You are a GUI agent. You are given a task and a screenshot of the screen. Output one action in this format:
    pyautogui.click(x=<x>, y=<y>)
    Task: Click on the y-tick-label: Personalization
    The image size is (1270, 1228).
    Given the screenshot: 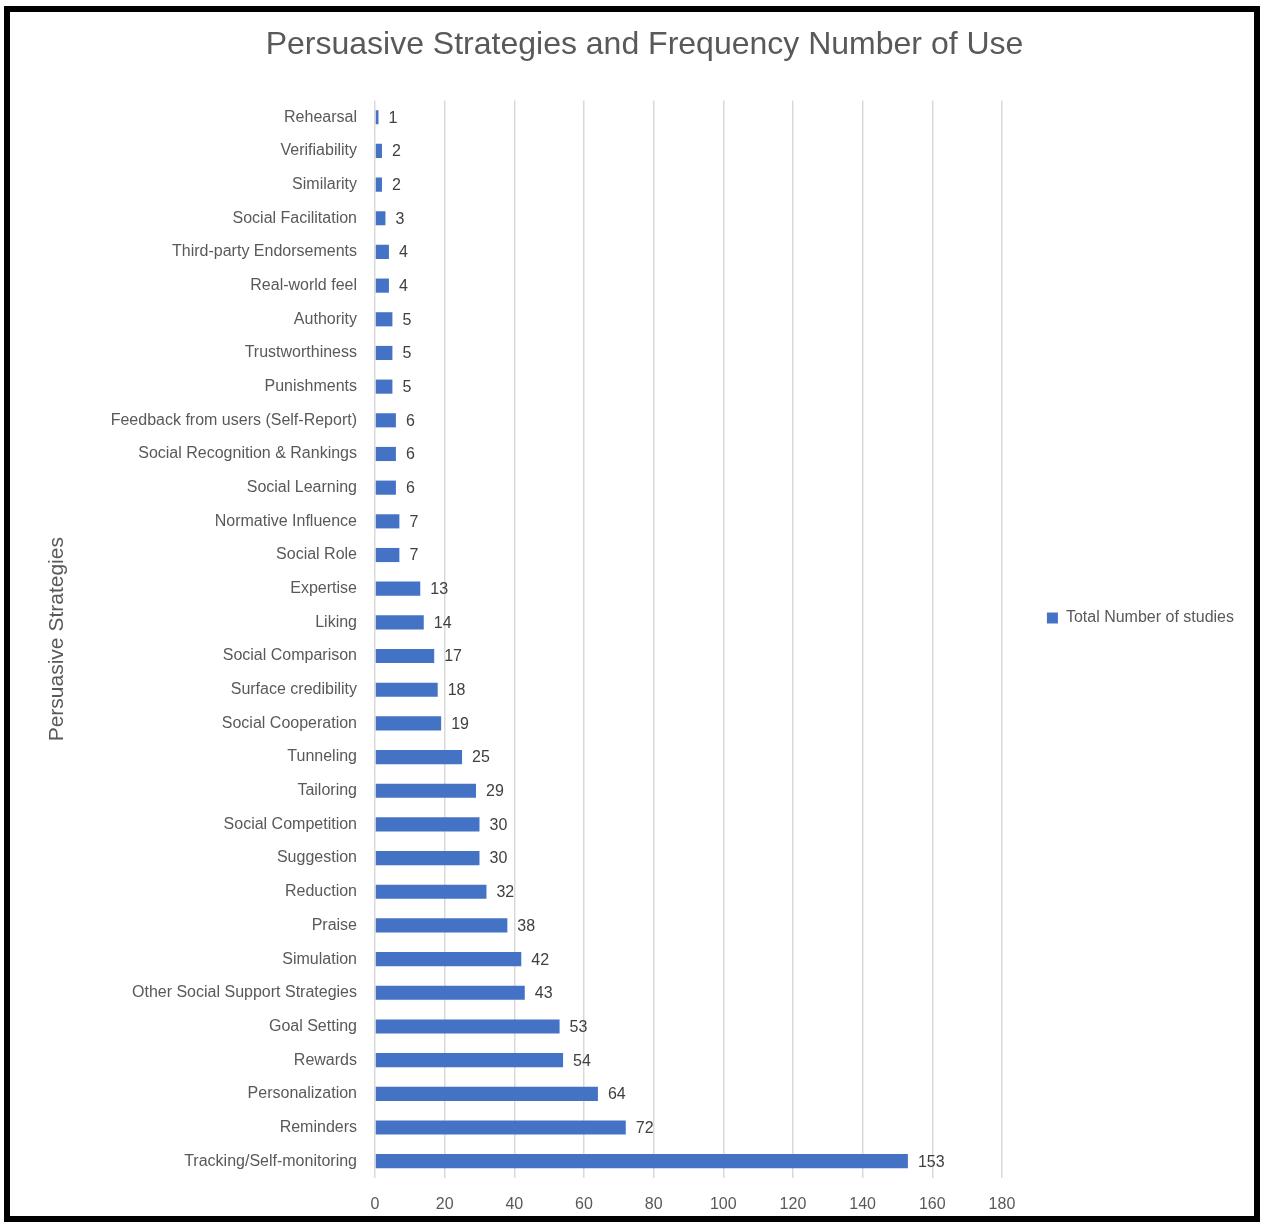 What is the action you would take?
    pyautogui.click(x=302, y=1093)
    